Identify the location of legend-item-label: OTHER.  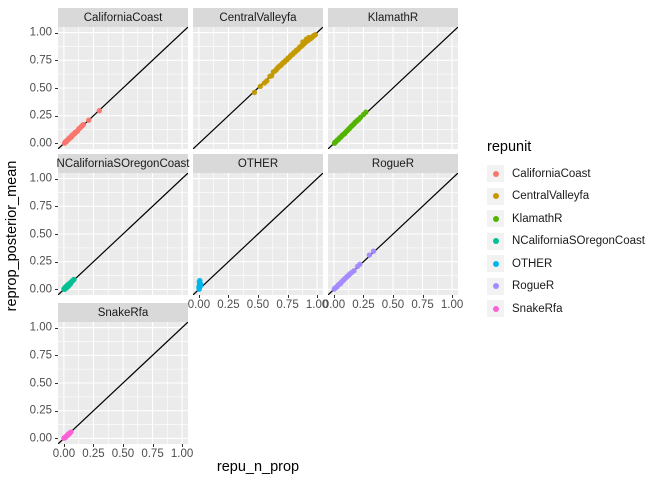
(532, 263).